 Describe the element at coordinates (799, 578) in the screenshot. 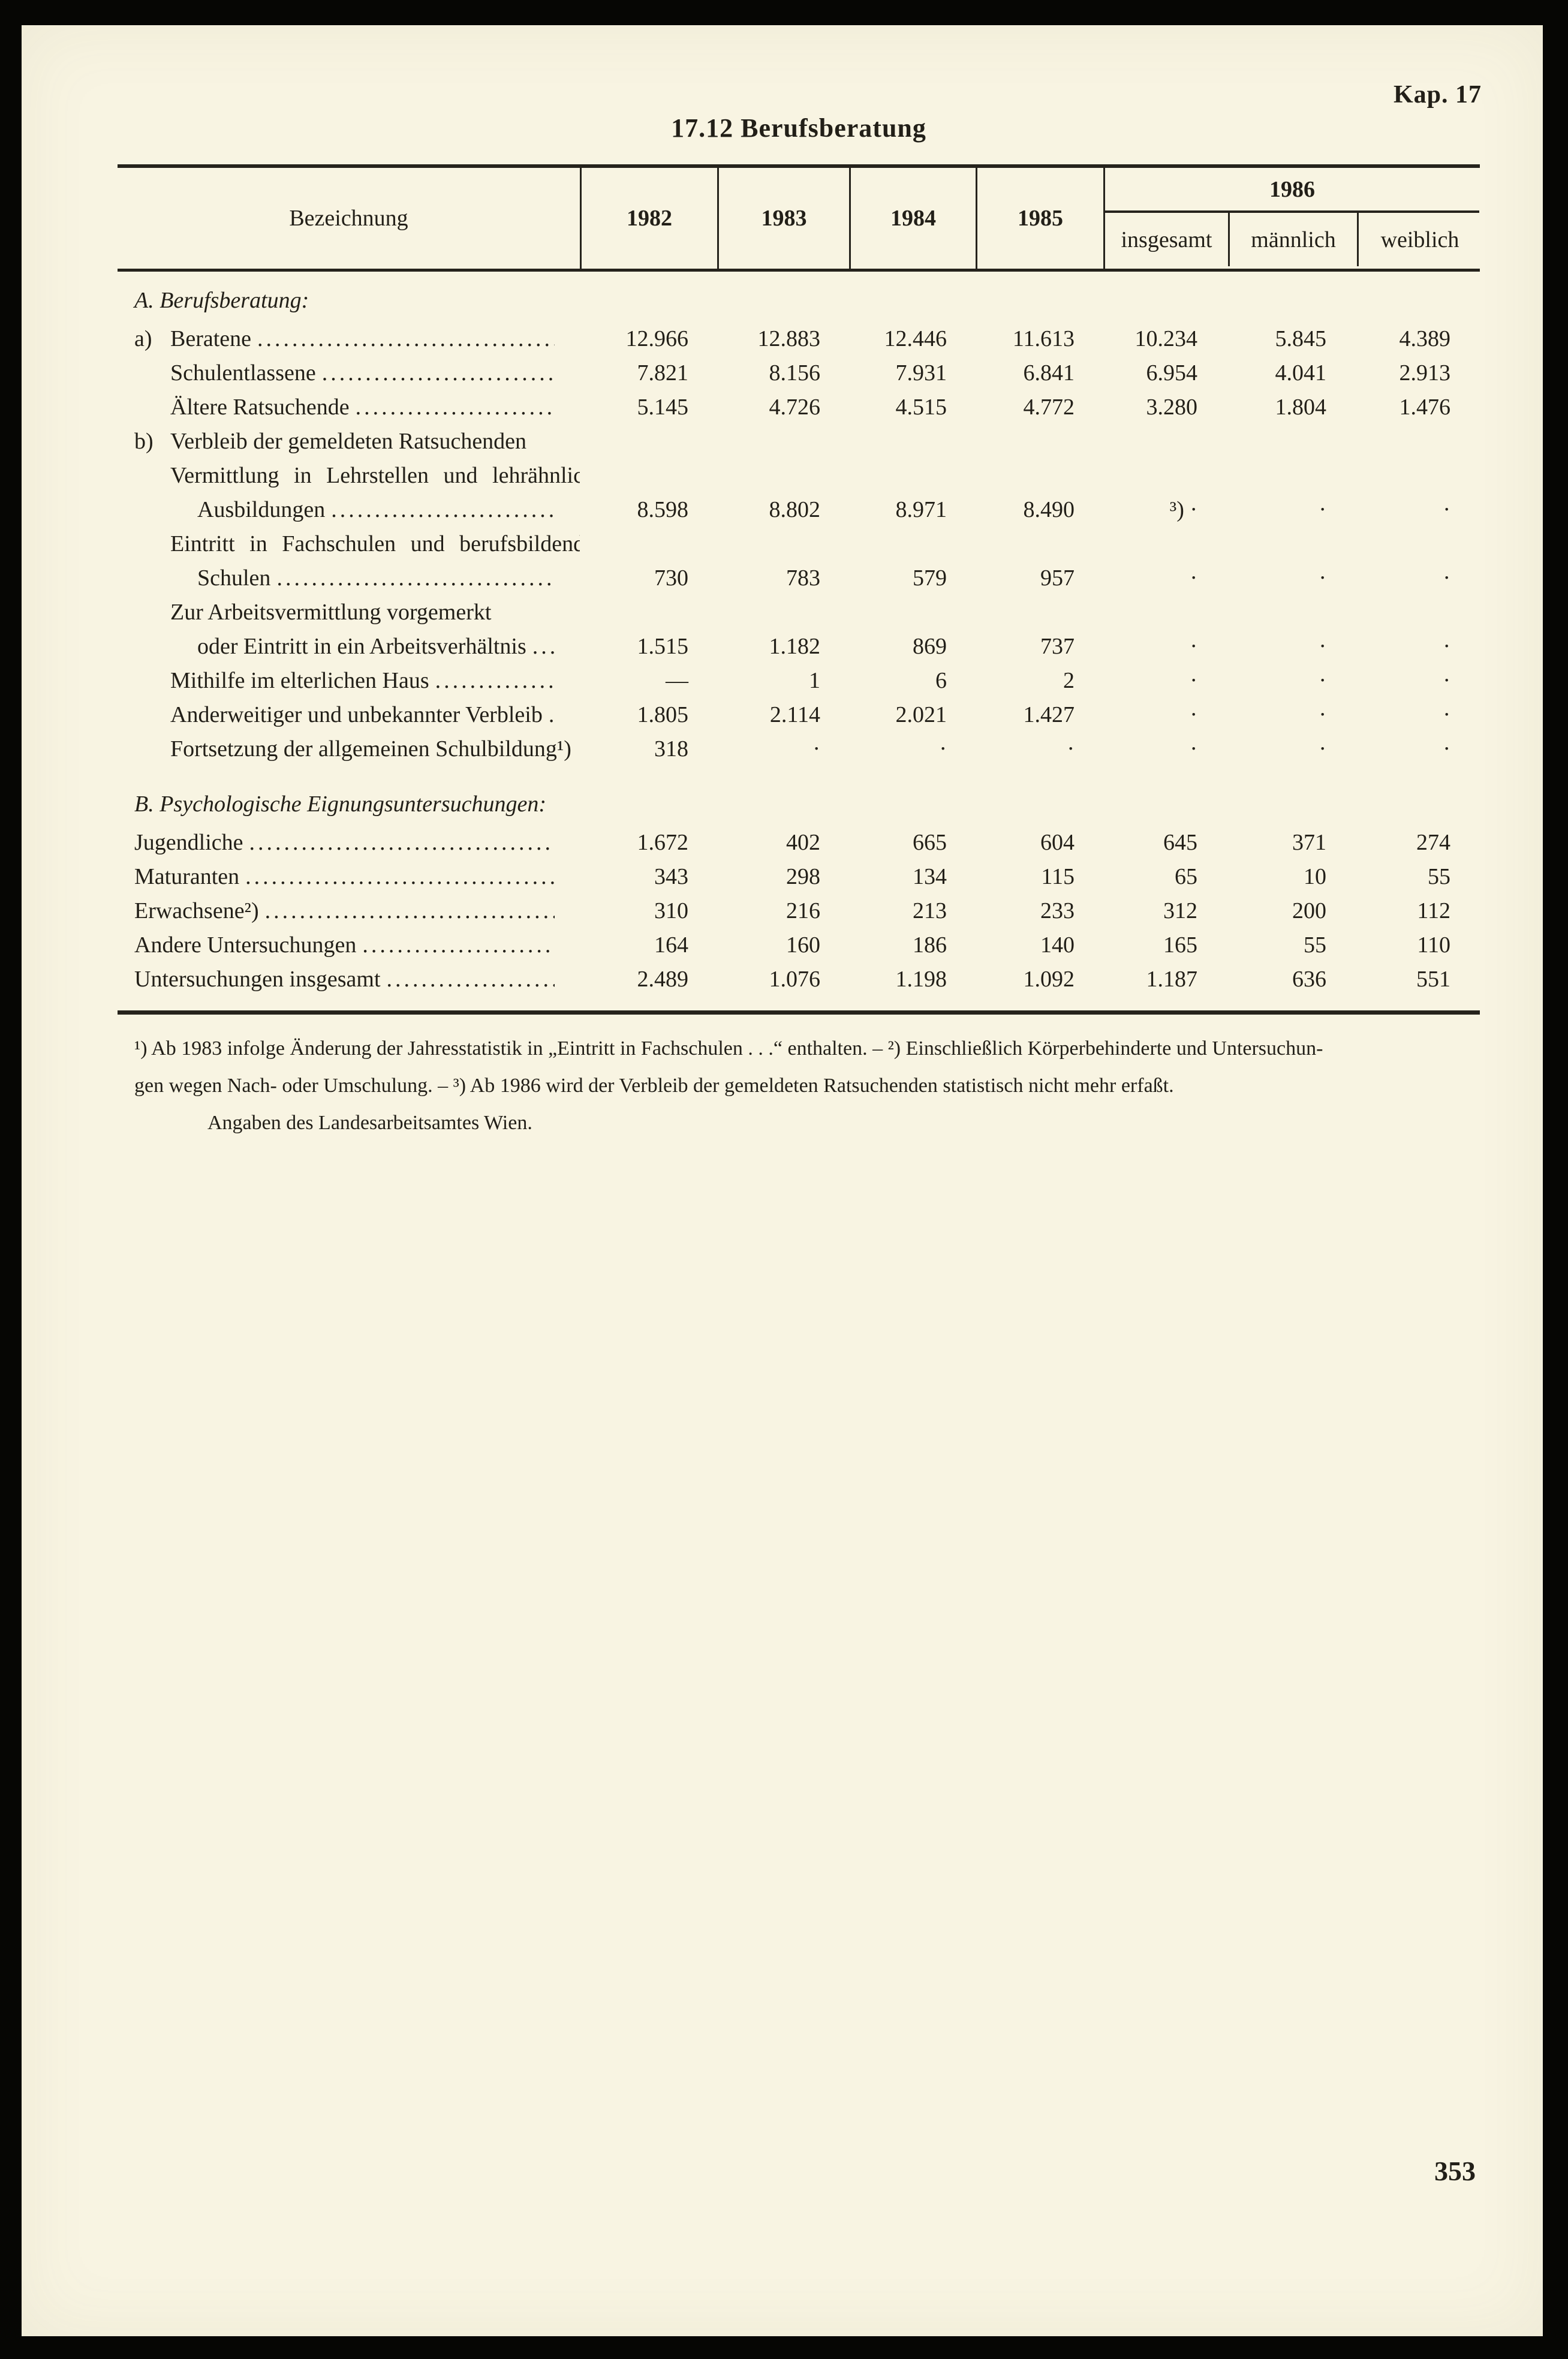

I see `table-row: Schulen 730 783 579 957 · · ·` at that location.